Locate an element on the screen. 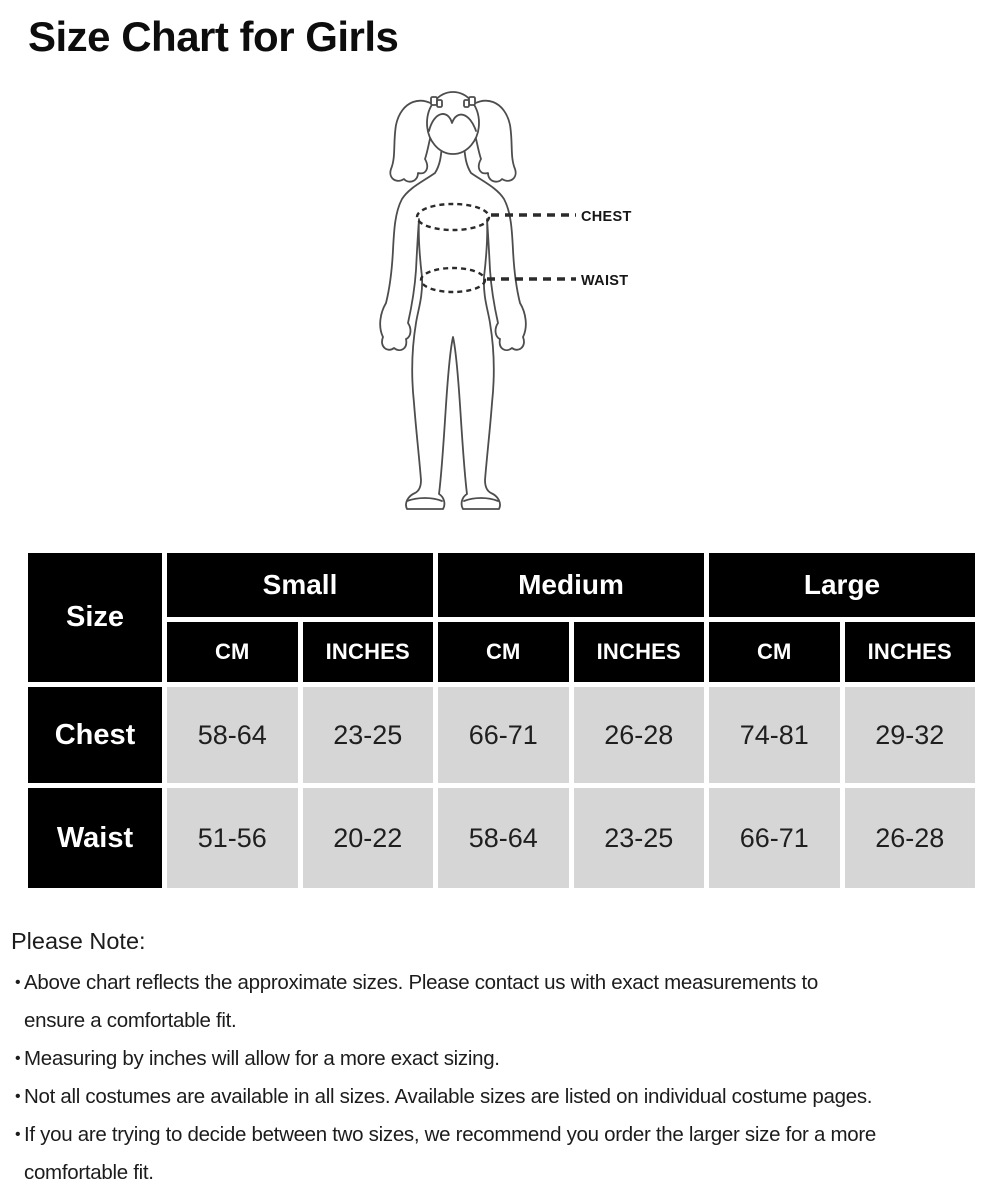 The width and height of the screenshot is (1000, 1194). notes-heading: Please Note: is located at coordinates (78, 941).